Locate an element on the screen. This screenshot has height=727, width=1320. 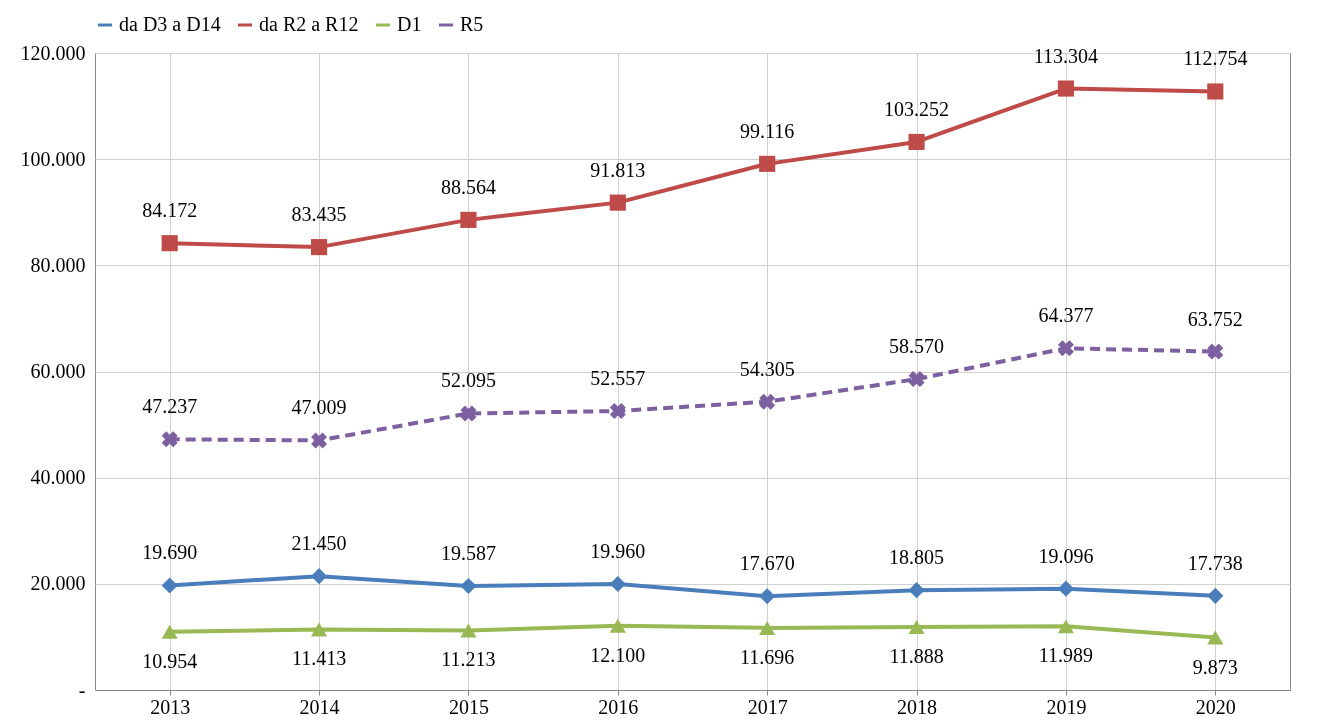
data-label: 11.413 is located at coordinates (319, 658).